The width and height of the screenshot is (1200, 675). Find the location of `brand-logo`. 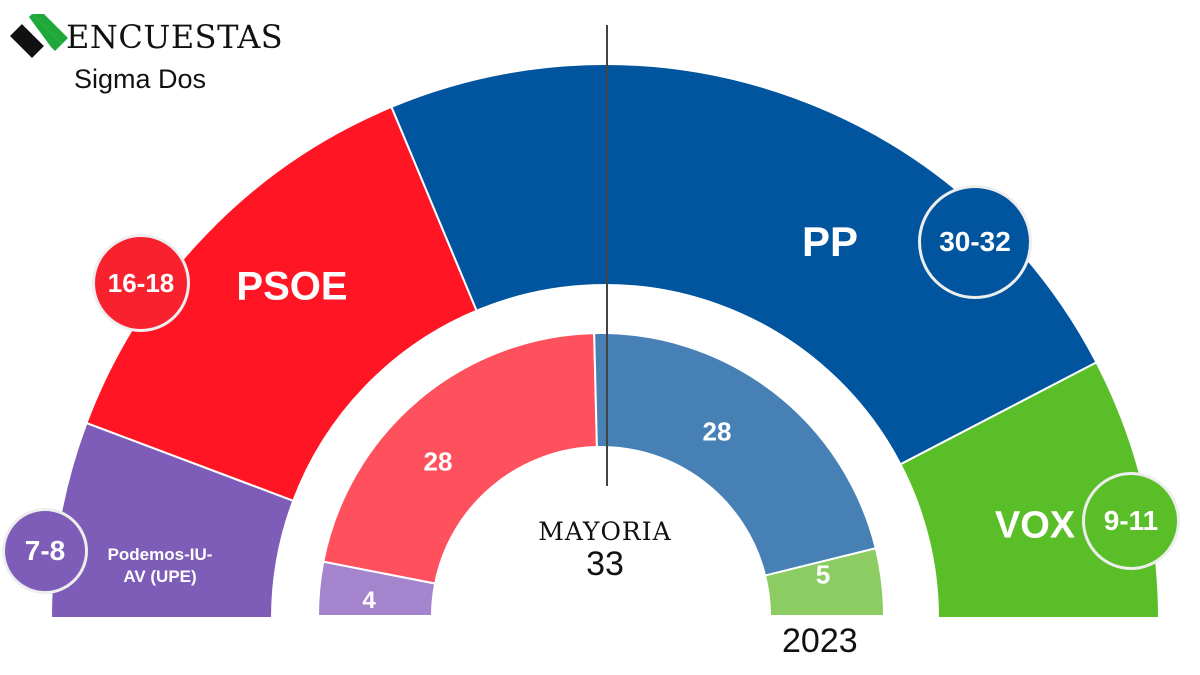

brand-logo is located at coordinates (38, 35).